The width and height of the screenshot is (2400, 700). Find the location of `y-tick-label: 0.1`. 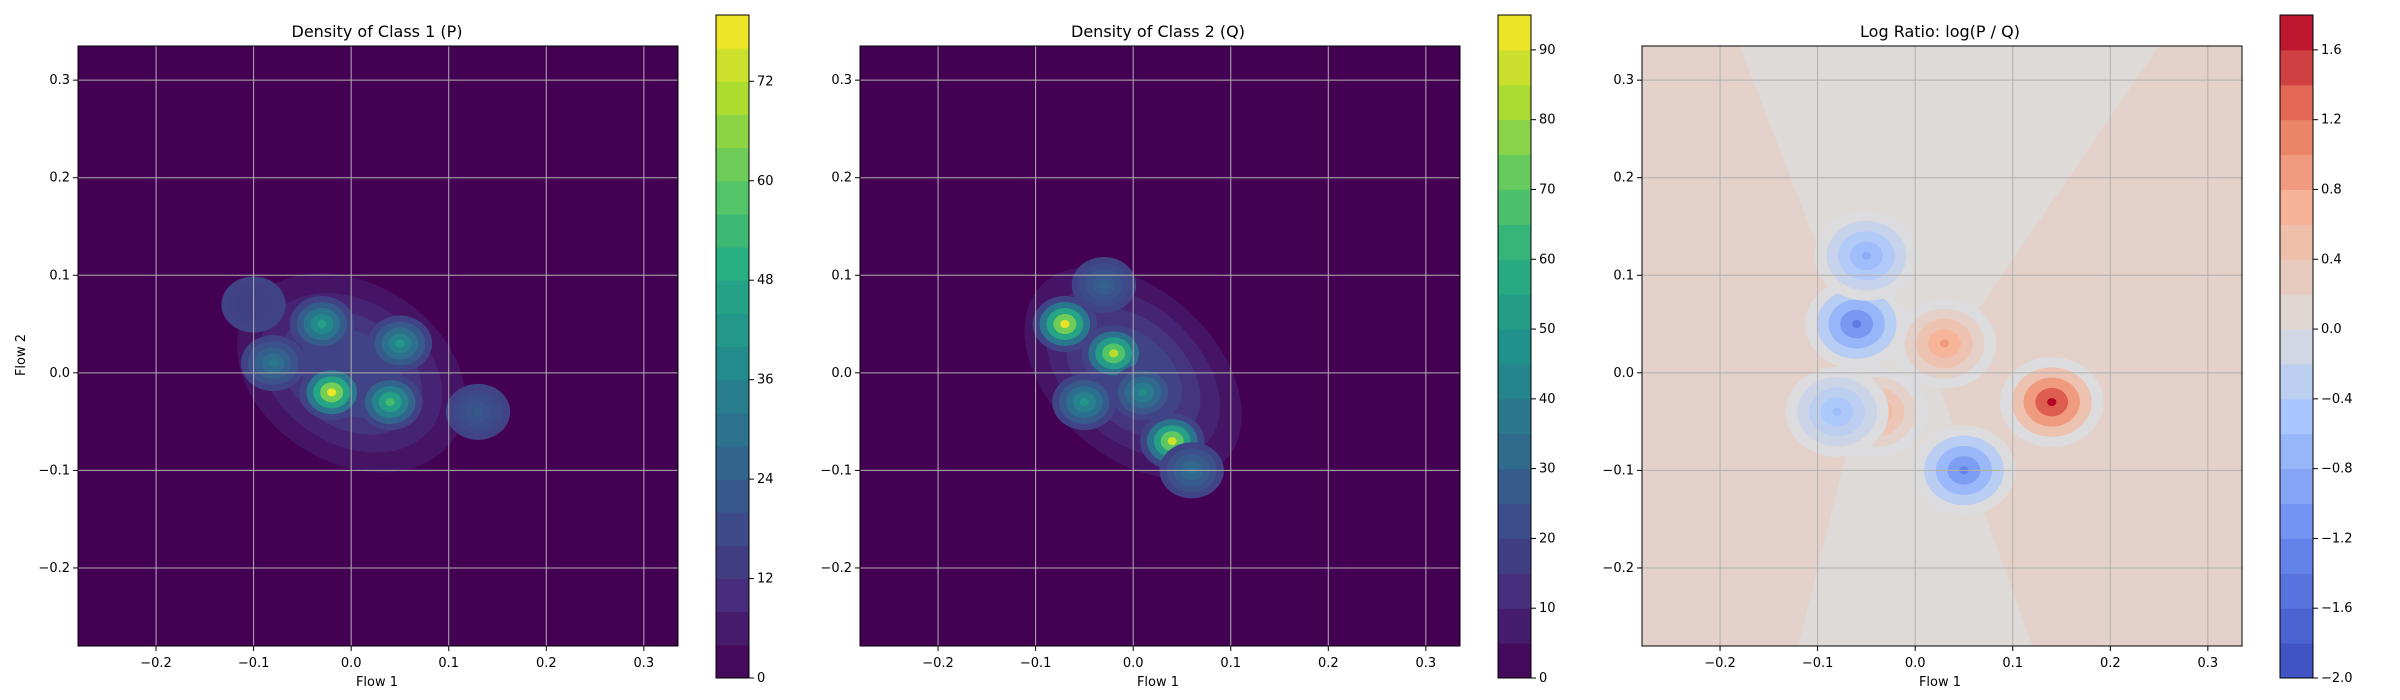

y-tick-label: 0.1 is located at coordinates (841, 275).